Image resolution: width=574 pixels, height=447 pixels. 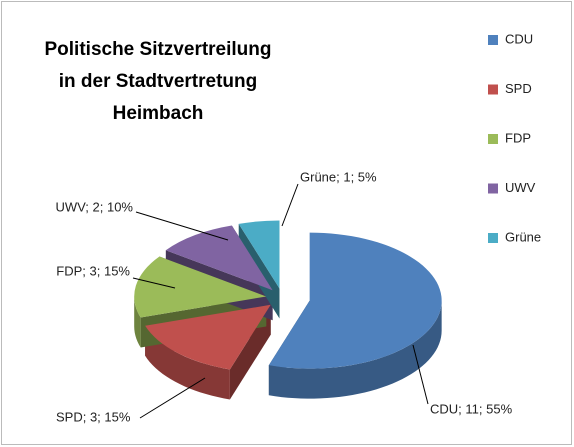 What do you see at coordinates (523, 236) in the screenshot?
I see `legend-label: Grüne` at bounding box center [523, 236].